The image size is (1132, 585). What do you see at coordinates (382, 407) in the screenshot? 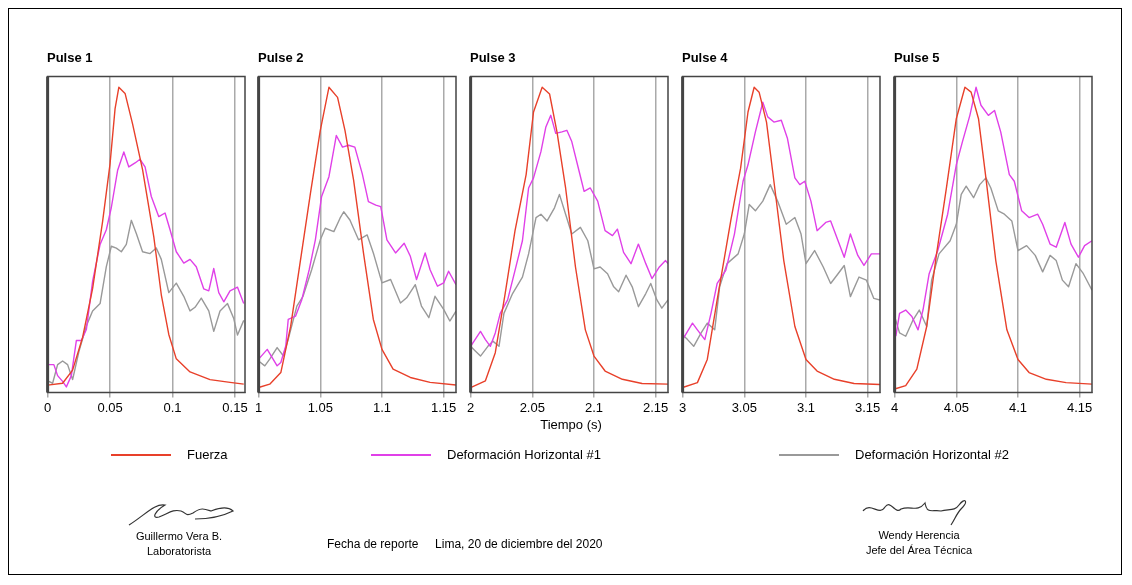
I see `x-tick-label: 1.1` at bounding box center [382, 407].